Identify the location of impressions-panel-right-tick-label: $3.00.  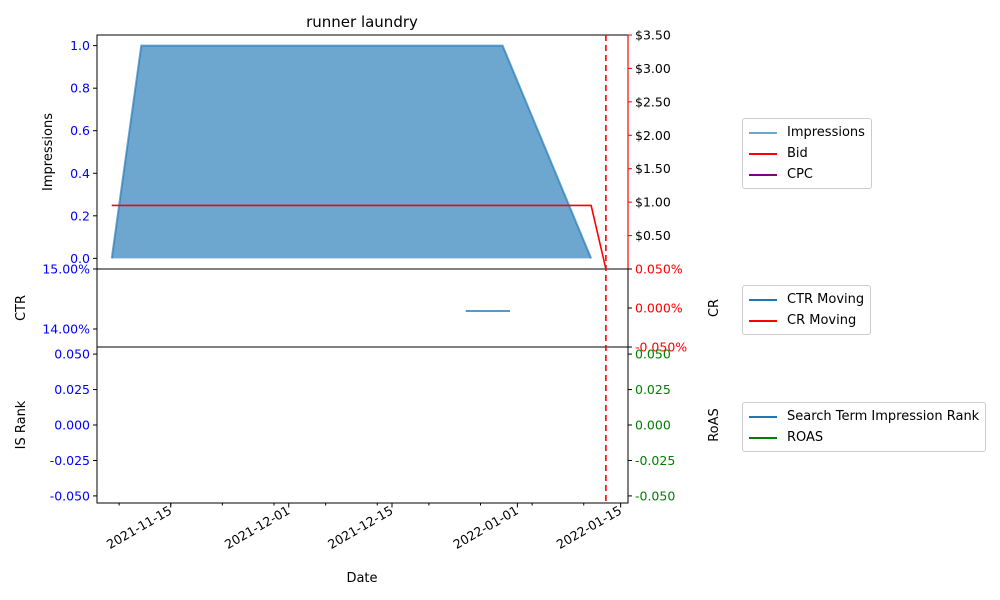
(653, 68).